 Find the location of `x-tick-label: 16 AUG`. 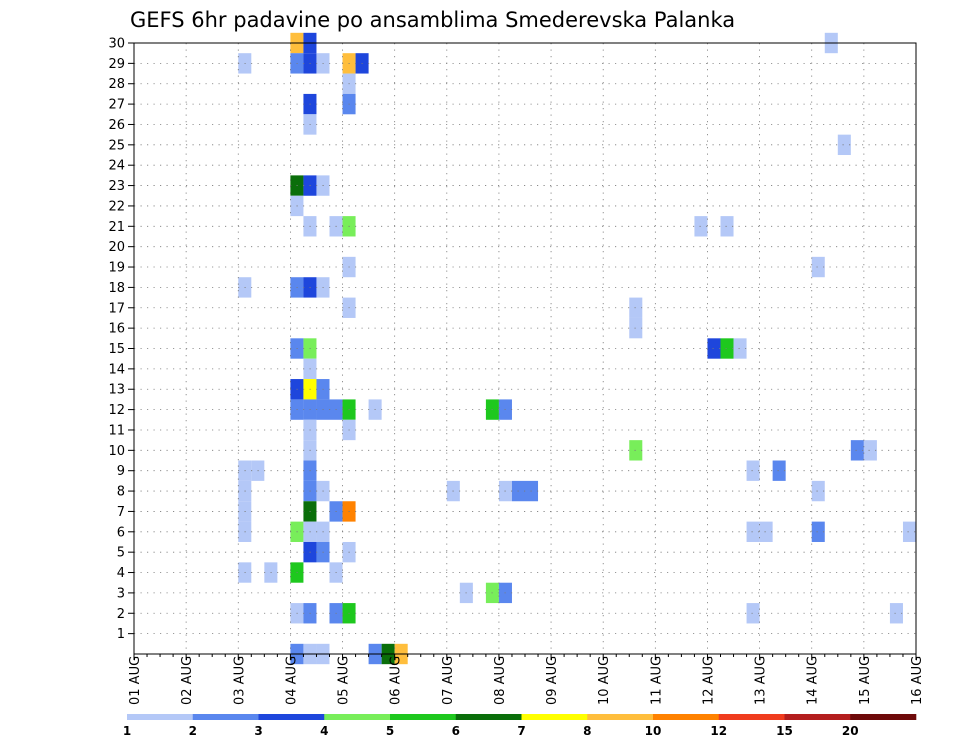

x-tick-label: 16 AUG is located at coordinates (917, 680).